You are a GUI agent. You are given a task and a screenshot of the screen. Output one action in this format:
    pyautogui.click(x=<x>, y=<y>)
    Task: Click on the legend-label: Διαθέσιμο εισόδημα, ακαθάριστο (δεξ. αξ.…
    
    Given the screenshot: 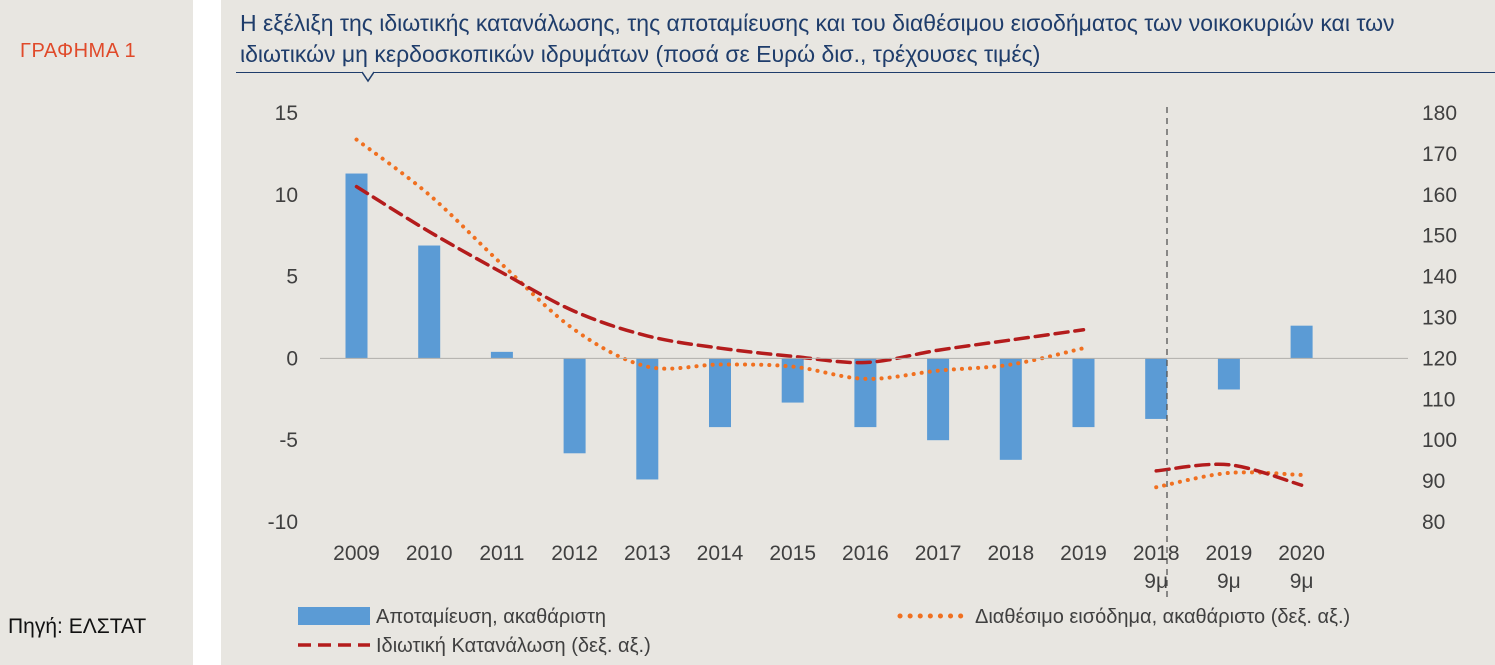 What is the action you would take?
    pyautogui.click(x=1162, y=617)
    